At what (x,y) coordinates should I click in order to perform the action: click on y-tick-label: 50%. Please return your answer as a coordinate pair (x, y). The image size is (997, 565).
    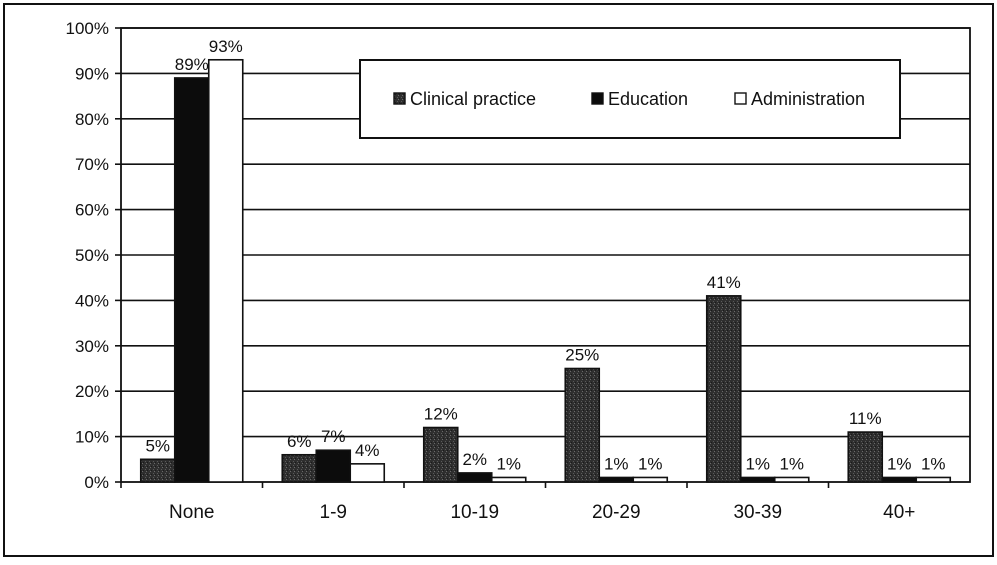
    Looking at the image, I should click on (92, 255).